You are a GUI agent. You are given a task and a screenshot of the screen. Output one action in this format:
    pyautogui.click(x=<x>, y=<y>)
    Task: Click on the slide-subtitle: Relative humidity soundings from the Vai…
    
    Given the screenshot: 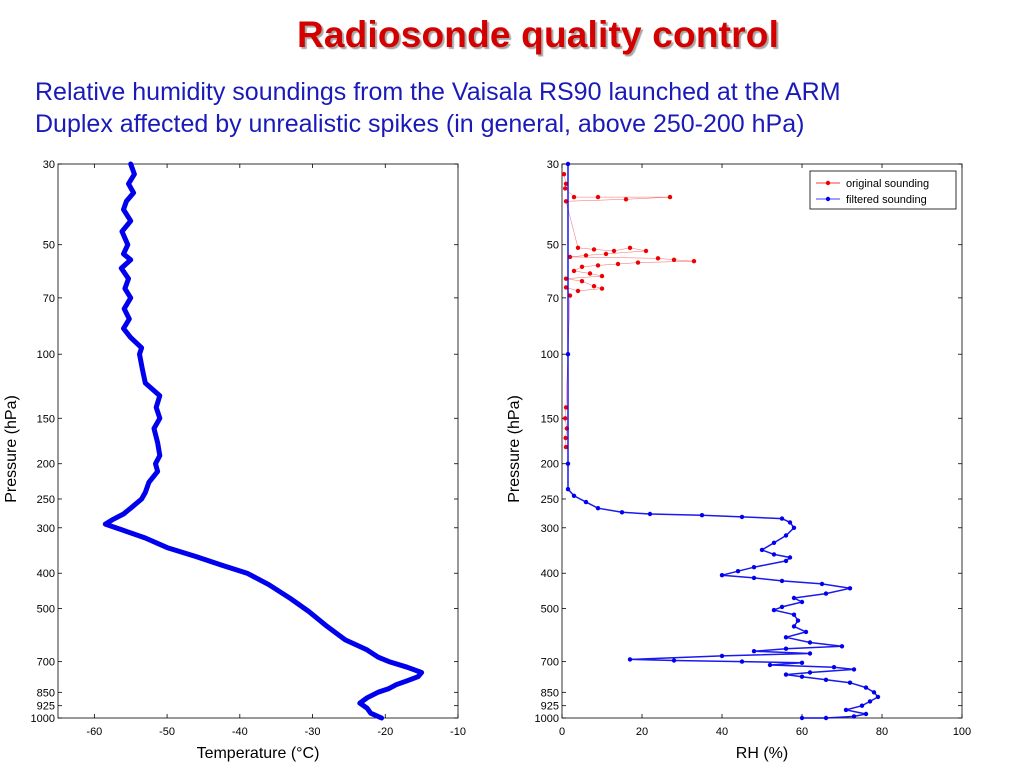 What is the action you would take?
    pyautogui.click(x=515, y=108)
    